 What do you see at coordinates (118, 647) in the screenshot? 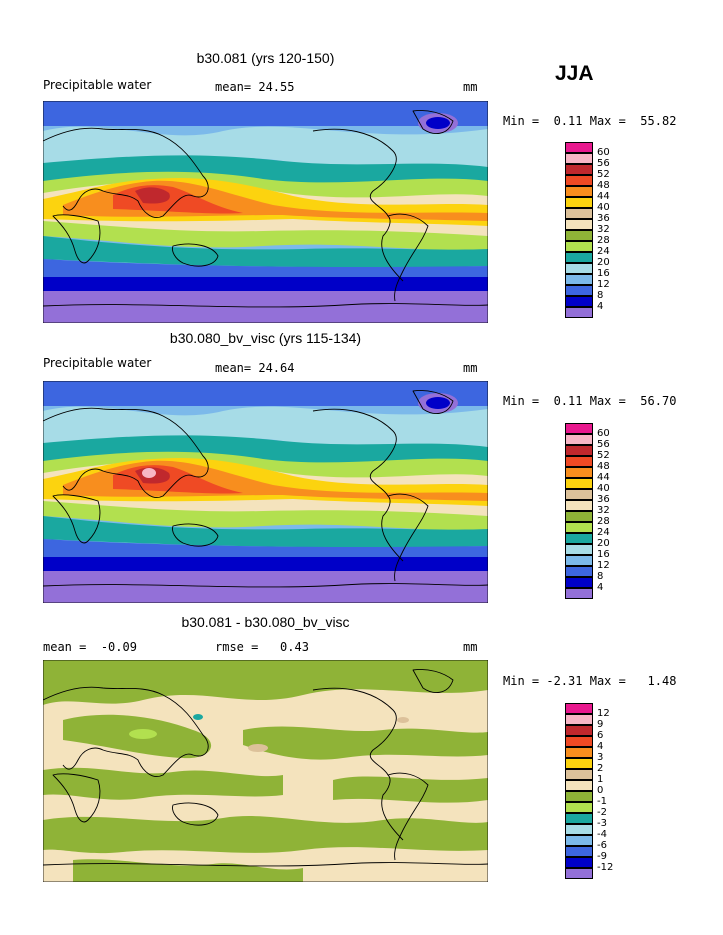
I see `panel-3-mean-value: -0.09` at bounding box center [118, 647].